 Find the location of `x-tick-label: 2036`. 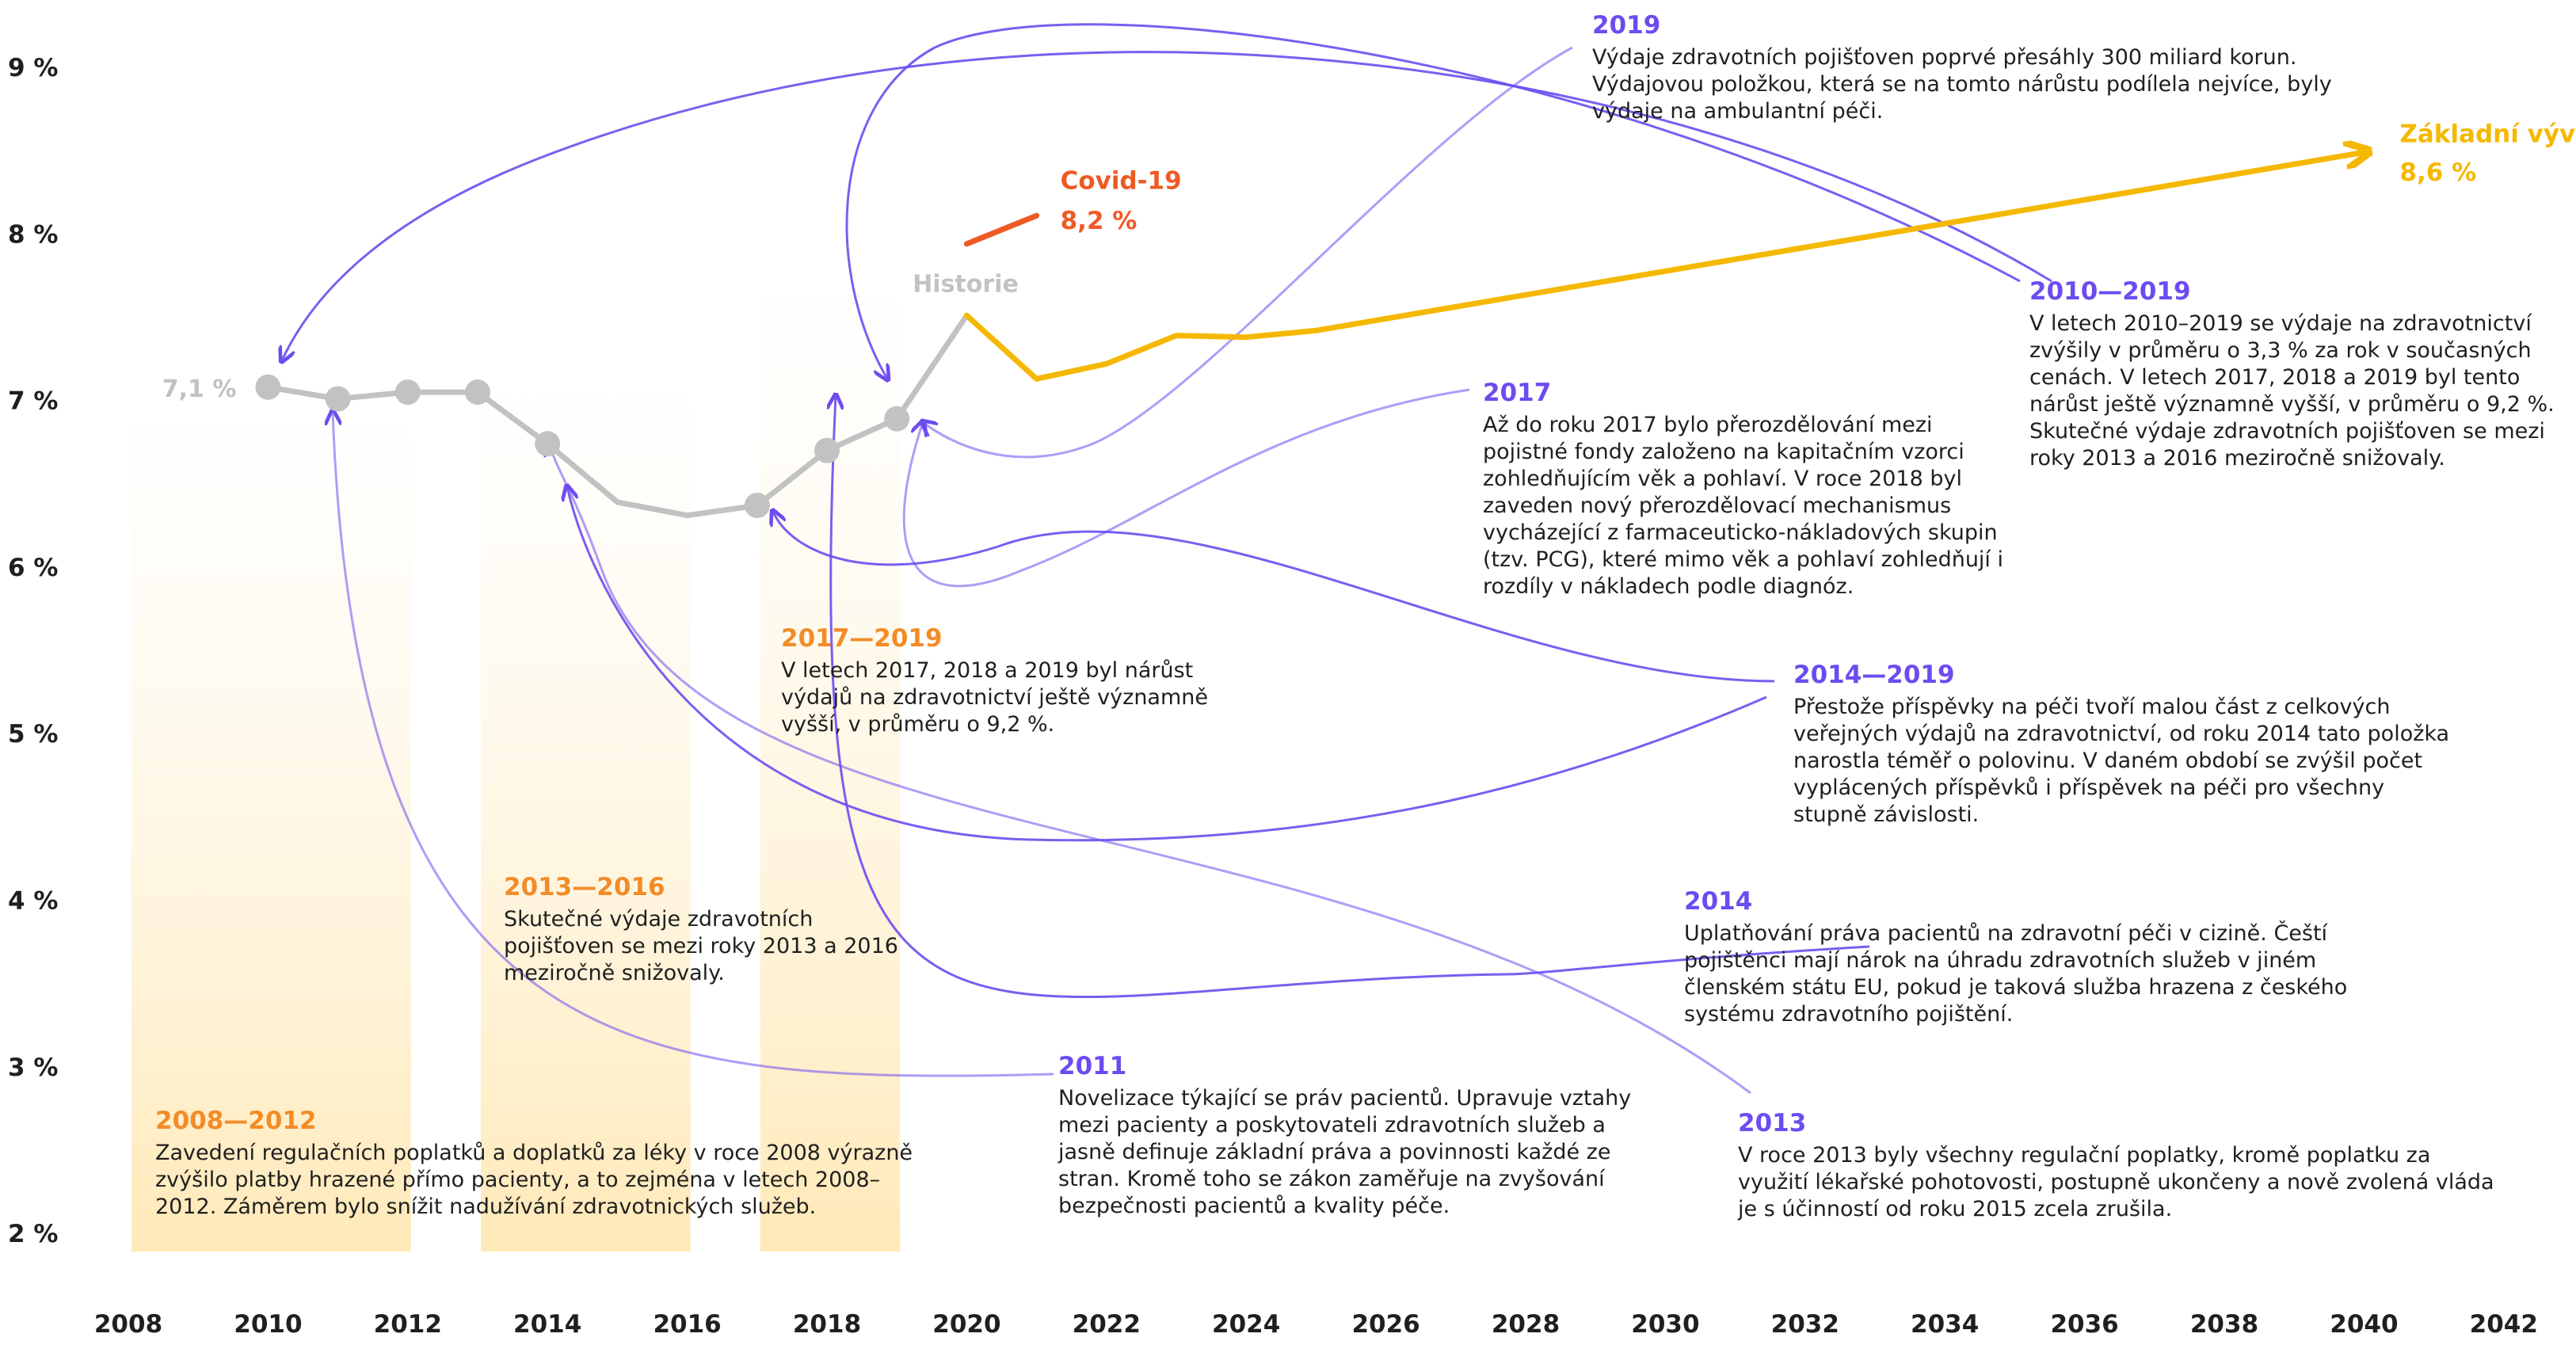

x-tick-label: 2036 is located at coordinates (2084, 1324).